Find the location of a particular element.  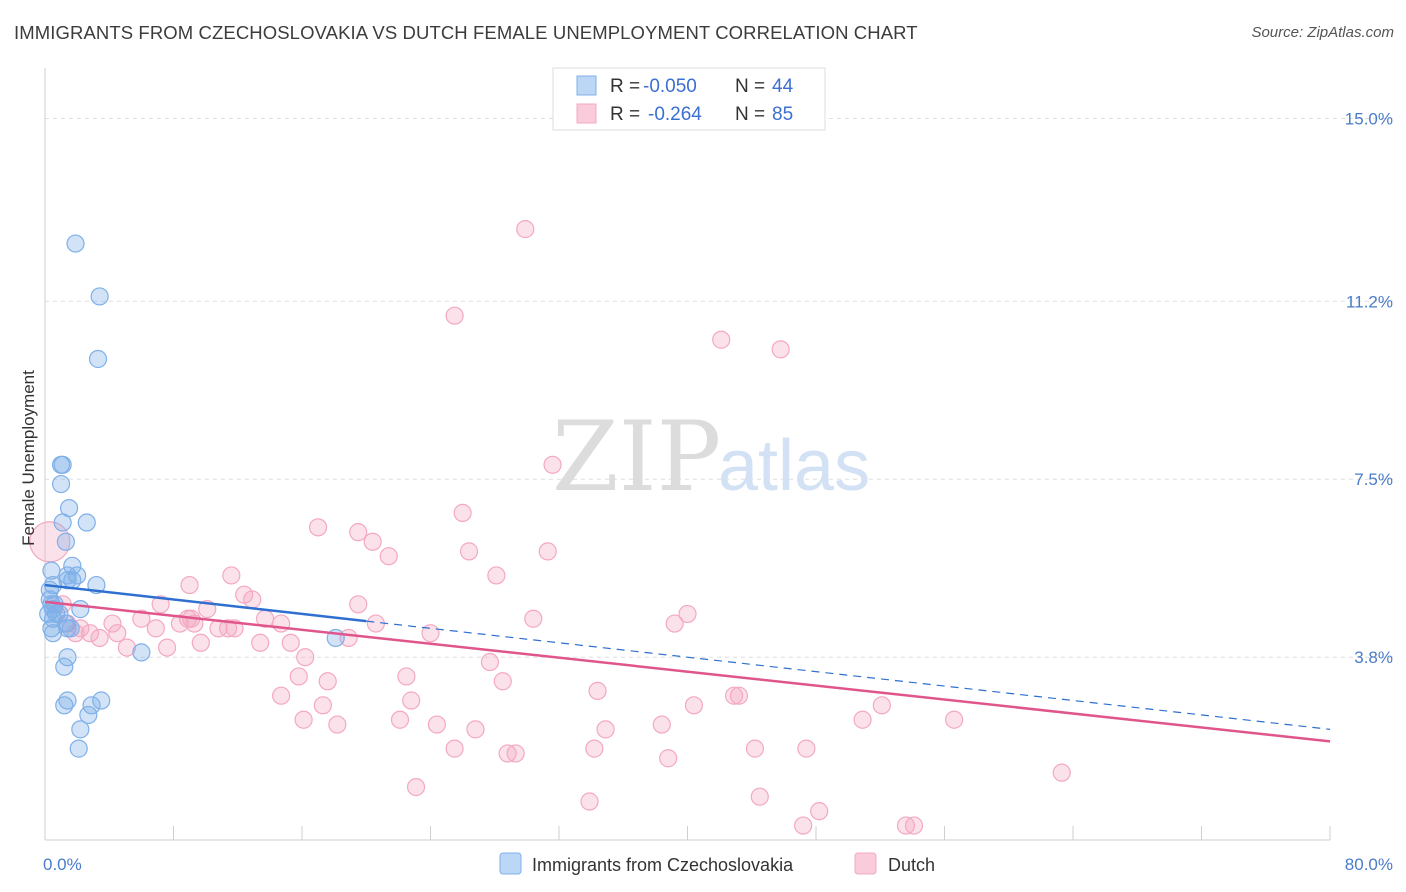

watermark: ZIP atlas is located at coordinates (711, 457).